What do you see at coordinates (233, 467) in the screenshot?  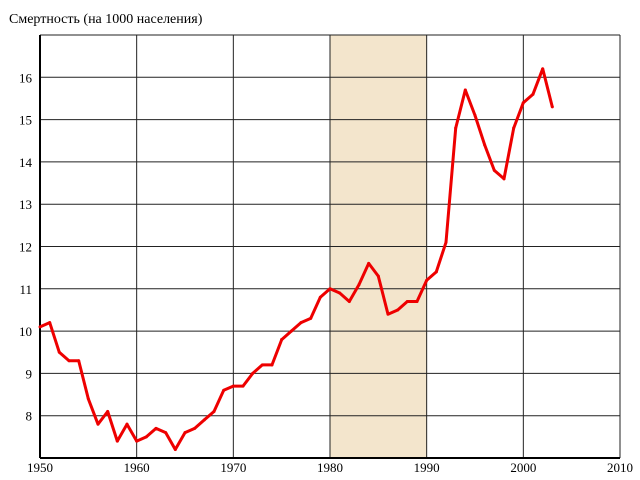 I see `x-tick-label: 1970` at bounding box center [233, 467].